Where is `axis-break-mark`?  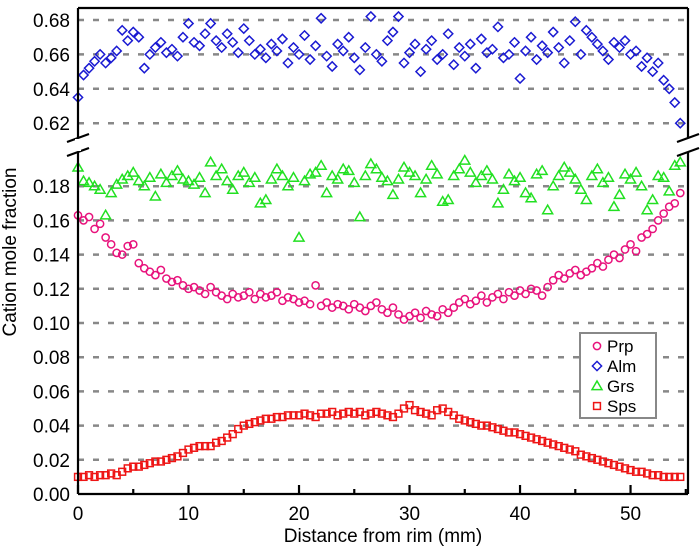
axis-break-mark is located at coordinates (78, 138).